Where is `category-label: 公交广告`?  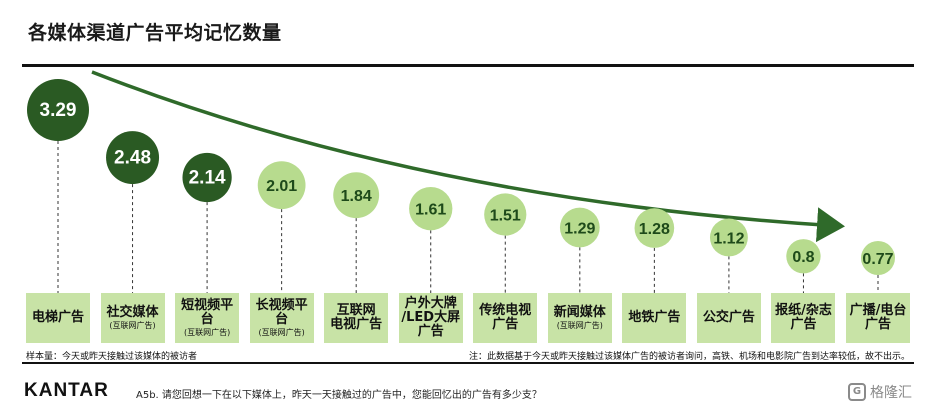 category-label: 公交广告 is located at coordinates (728, 317).